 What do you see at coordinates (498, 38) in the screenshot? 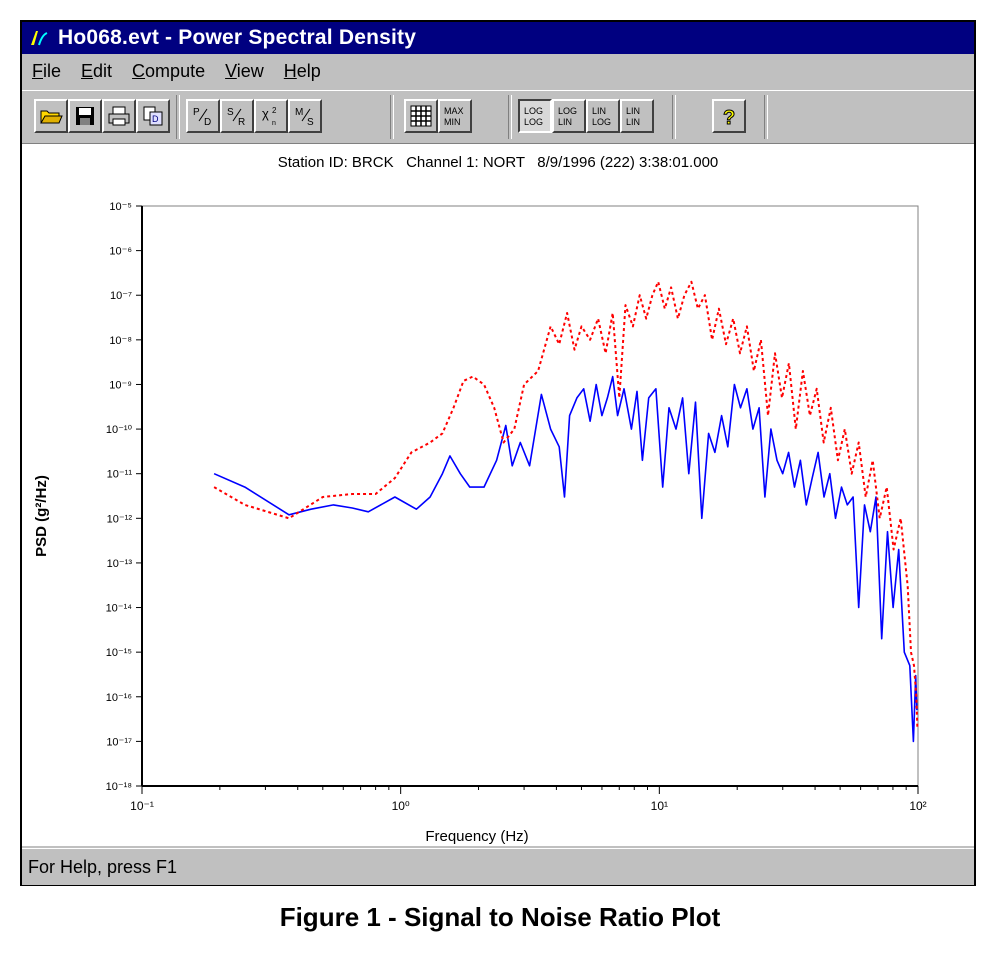
I see `title-bar: Ho068.evt - Power Spectral Density` at bounding box center [498, 38].